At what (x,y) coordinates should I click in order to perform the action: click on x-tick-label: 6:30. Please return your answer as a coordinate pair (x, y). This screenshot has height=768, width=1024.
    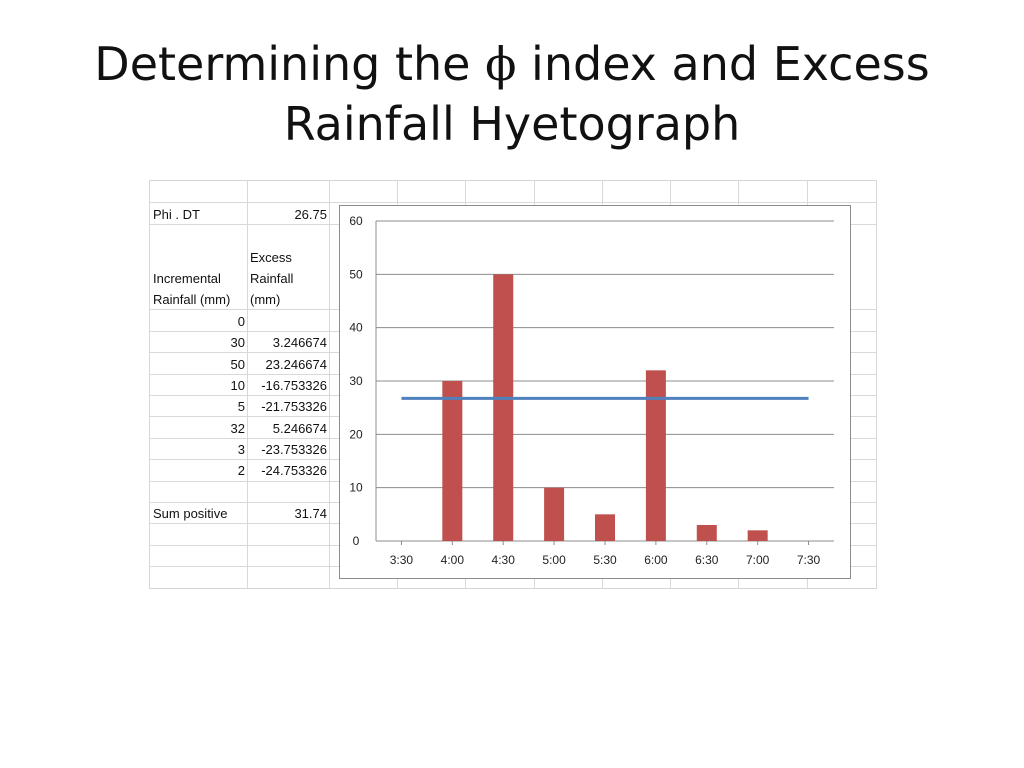
    Looking at the image, I should click on (707, 560).